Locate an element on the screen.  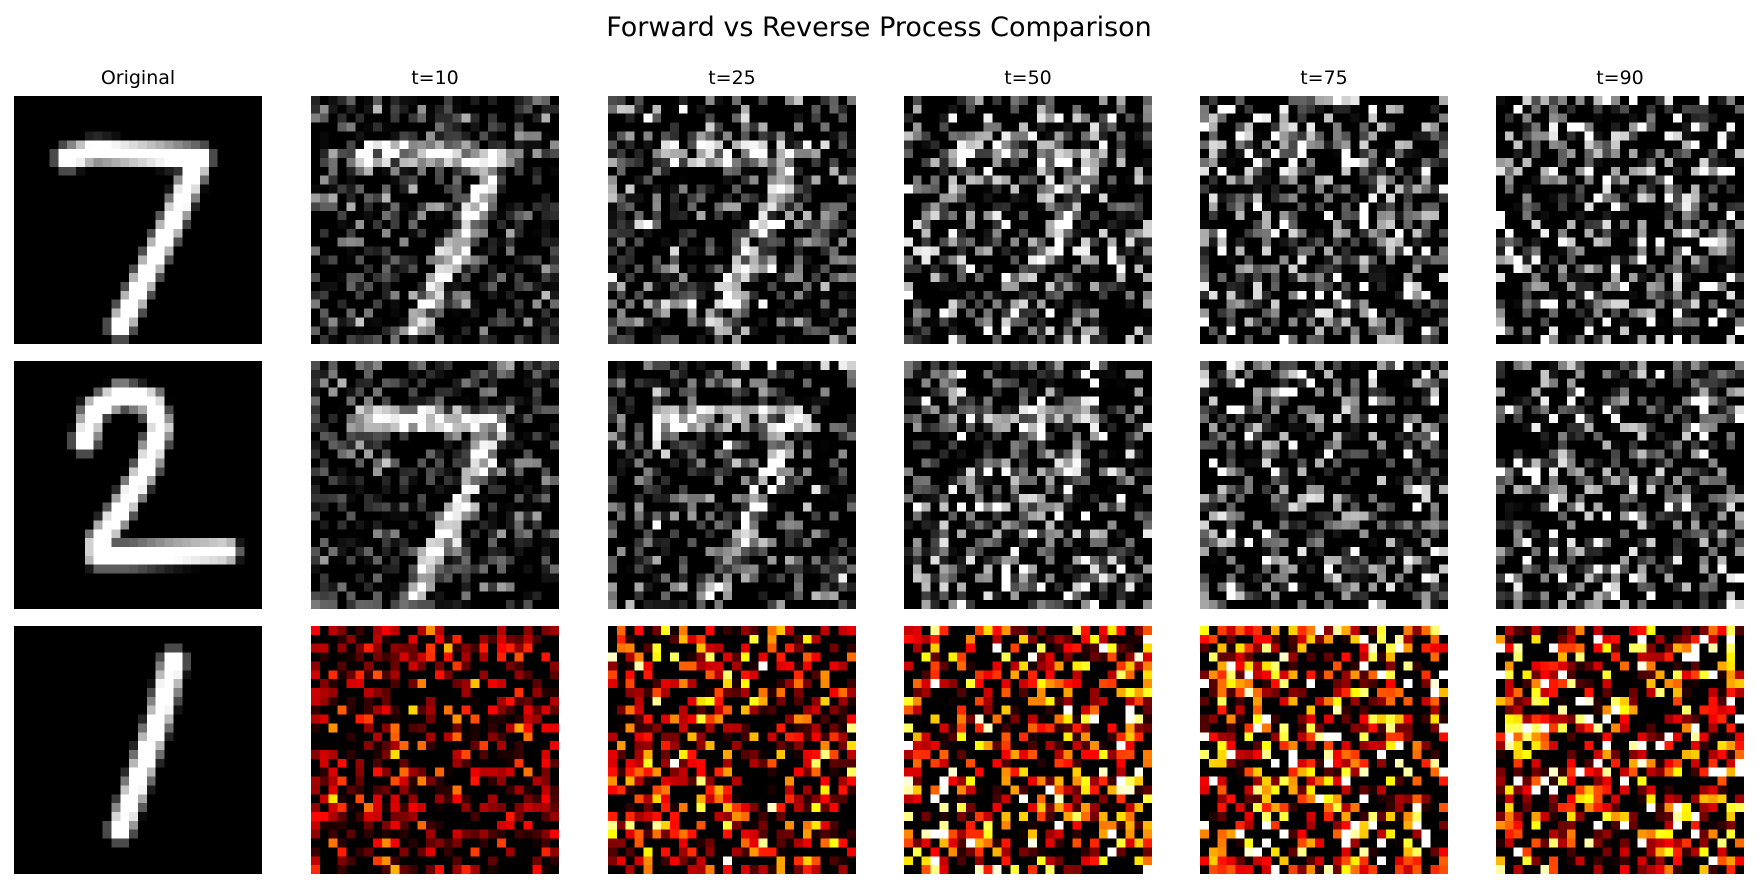
panel-row2-t90 is located at coordinates (1620, 485).